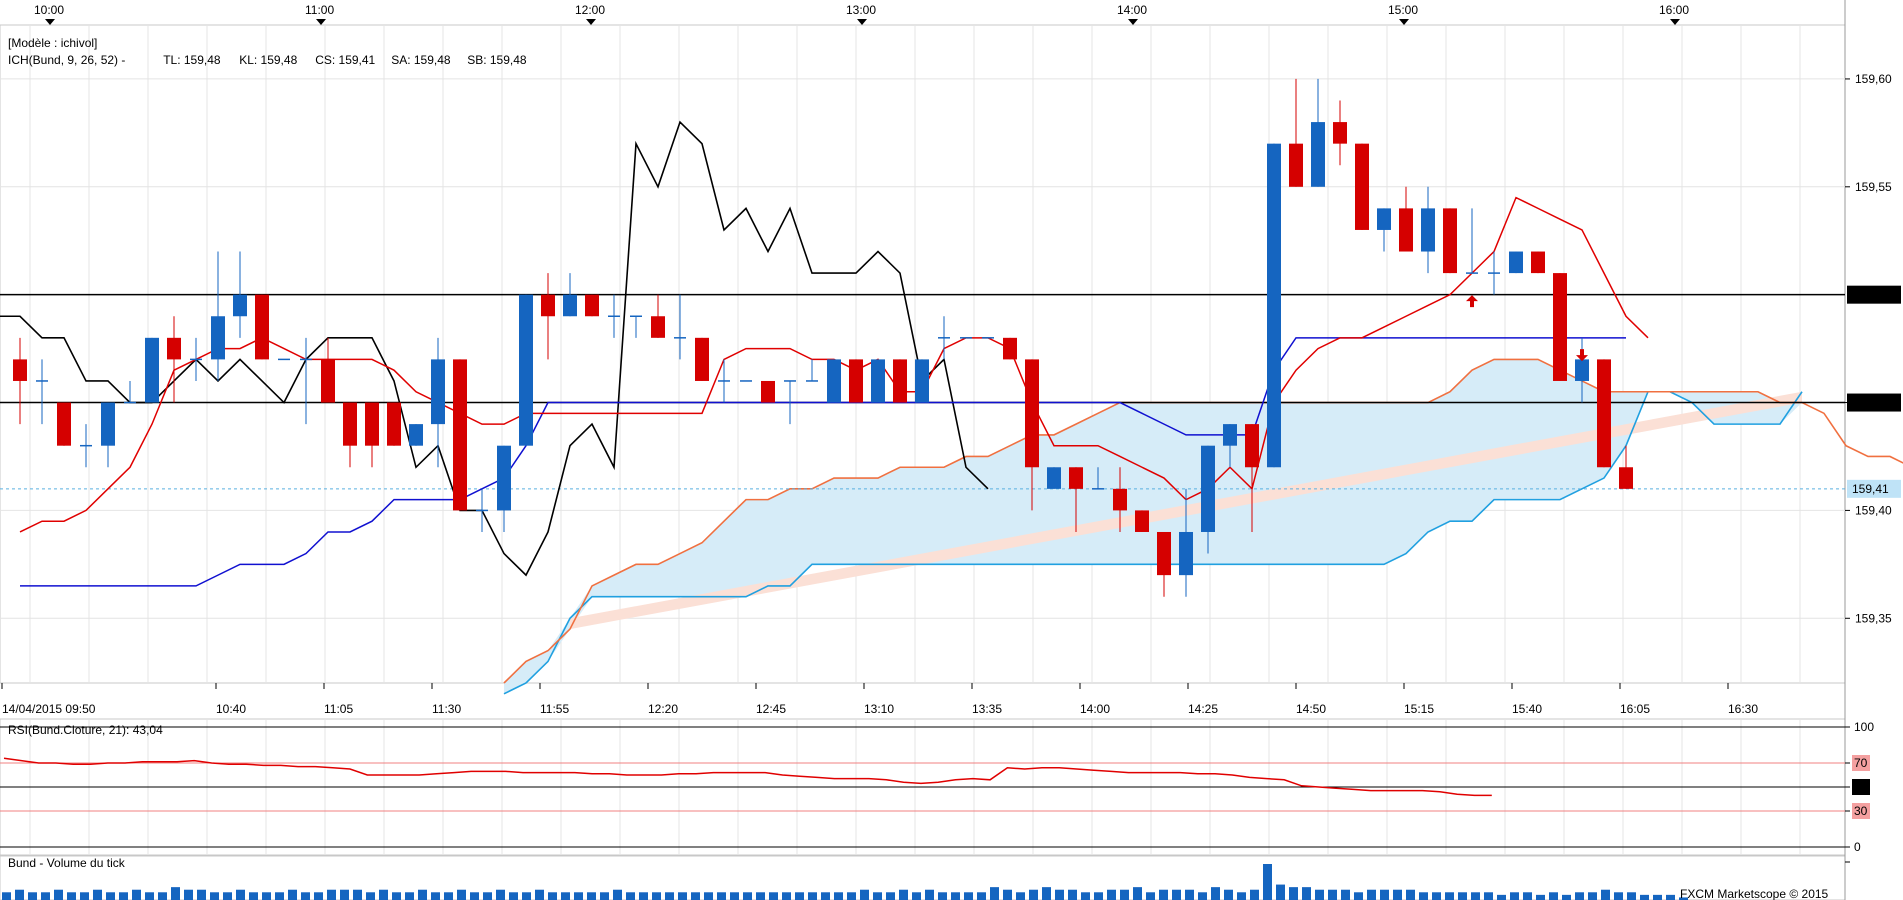  Describe the element at coordinates (1861, 787) in the screenshot. I see `rsi-axis-label: 50` at that location.